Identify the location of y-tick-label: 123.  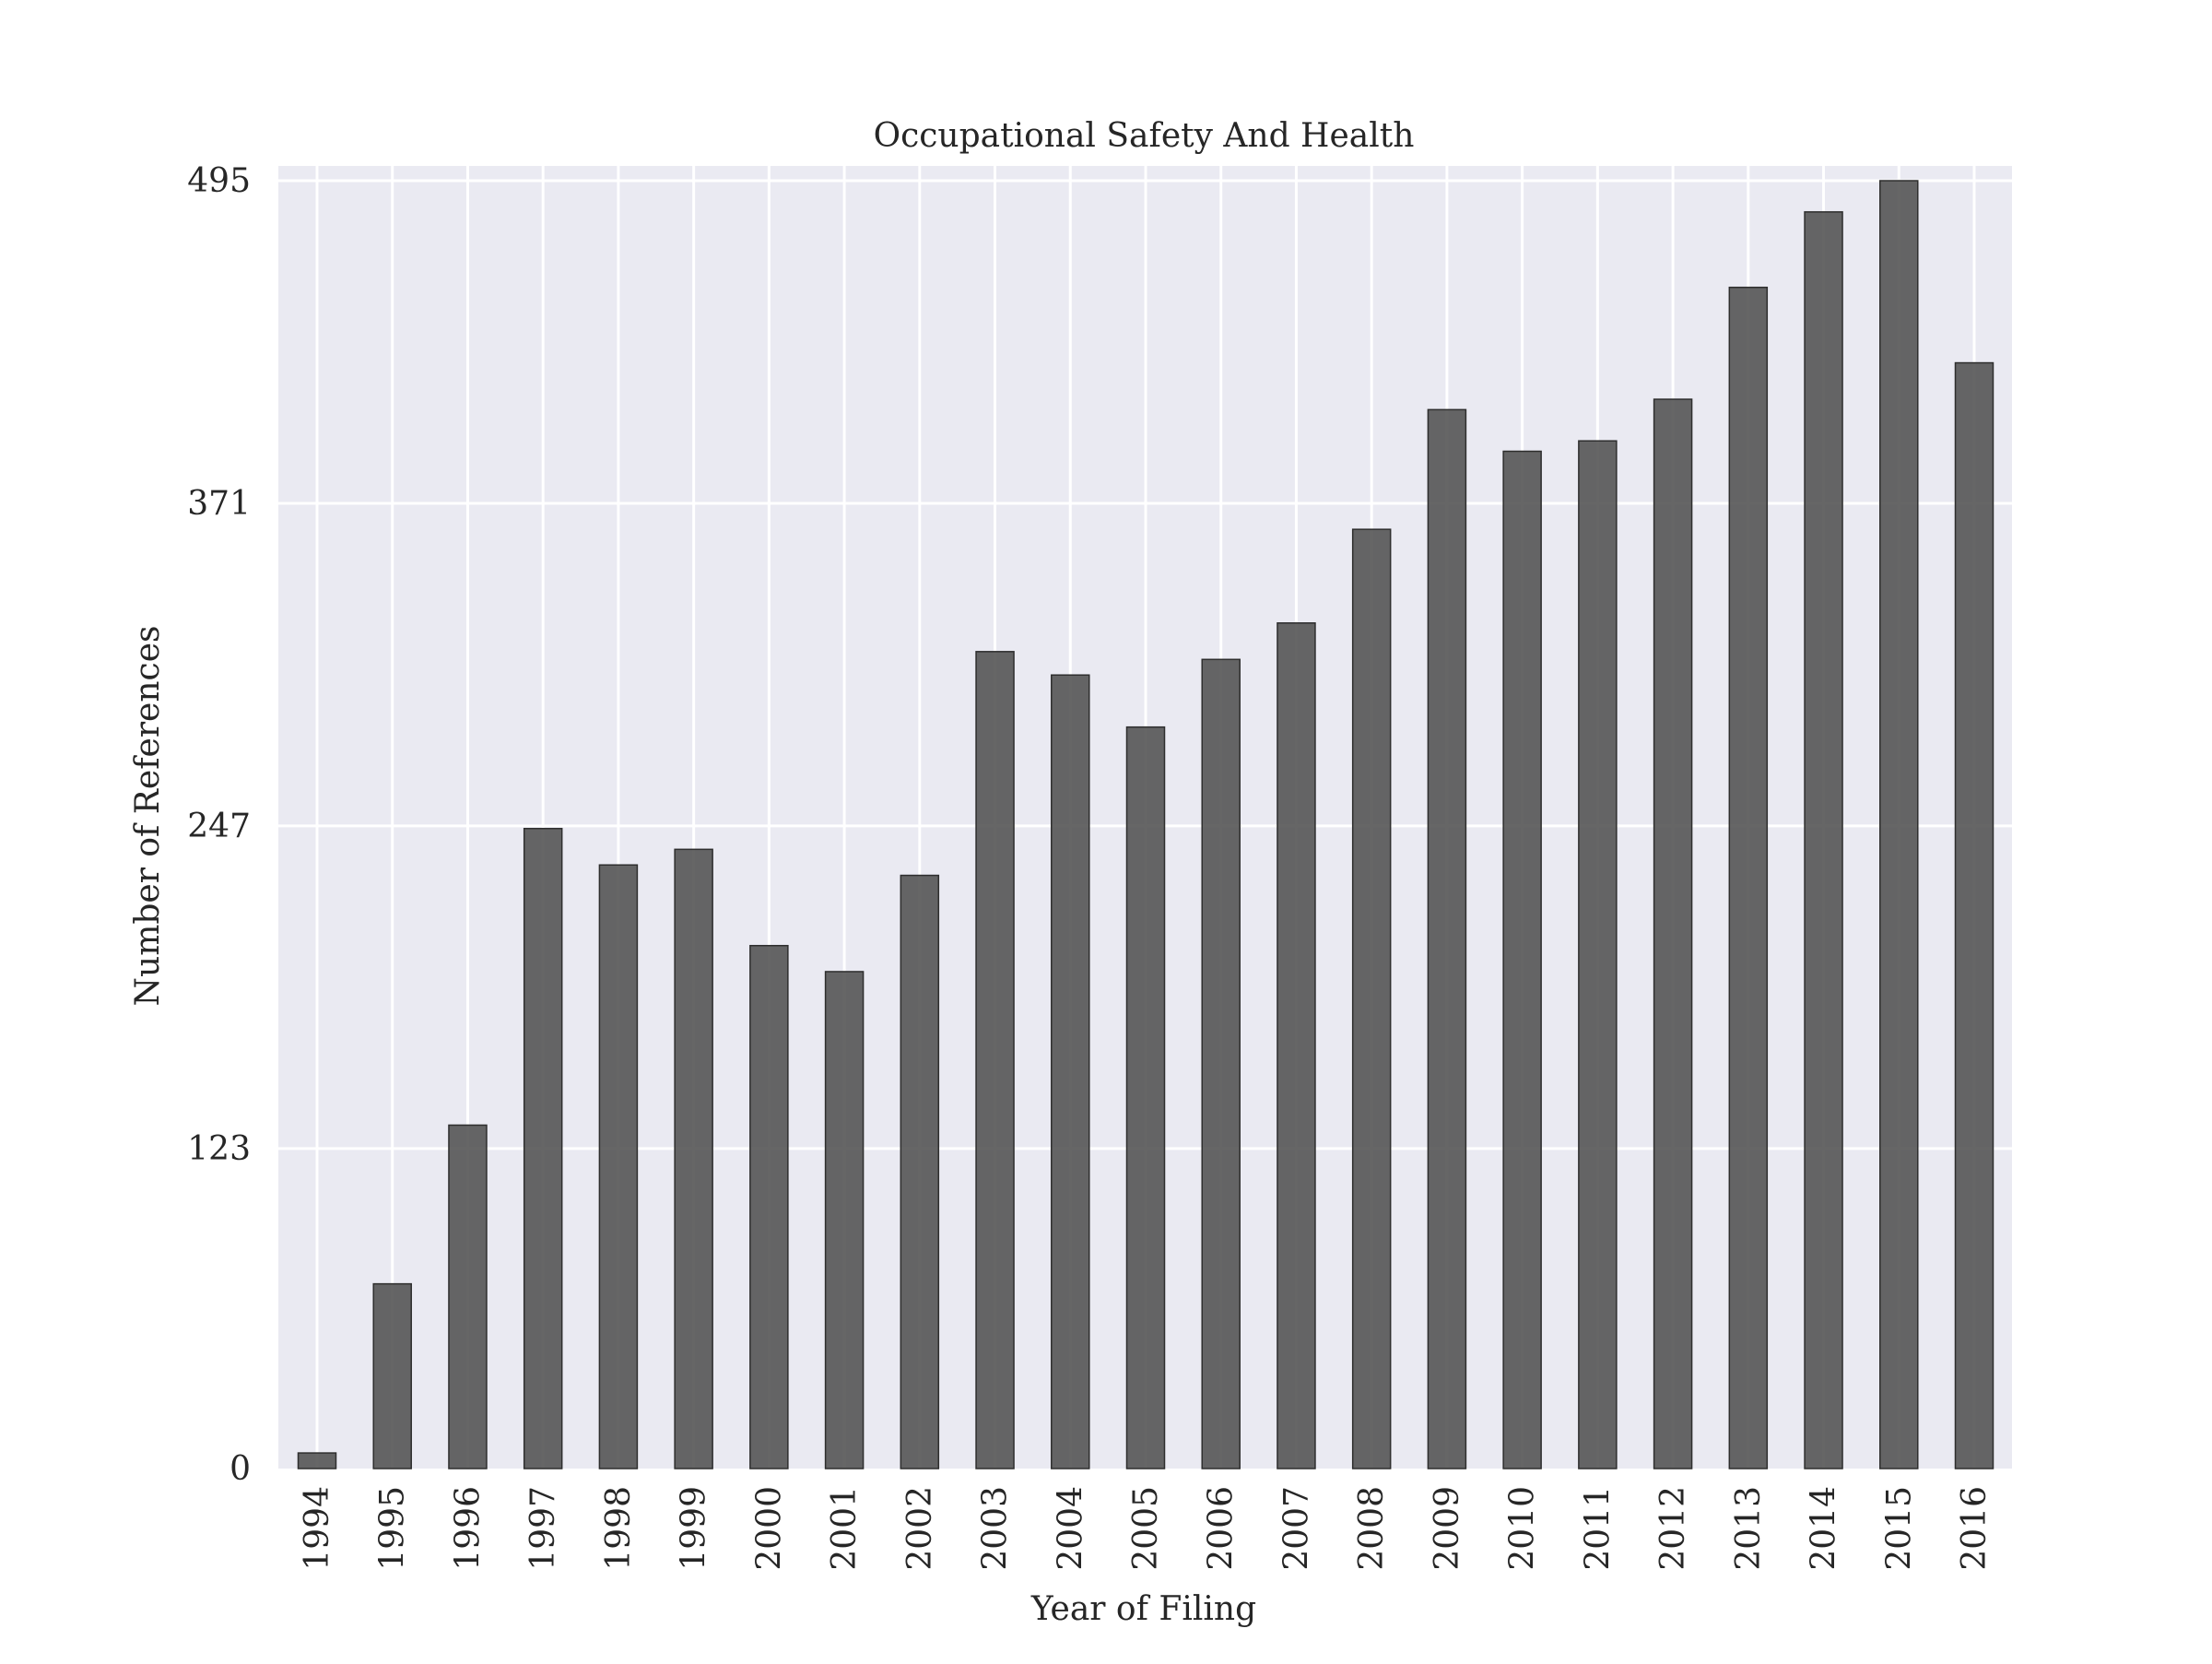
(219, 1149).